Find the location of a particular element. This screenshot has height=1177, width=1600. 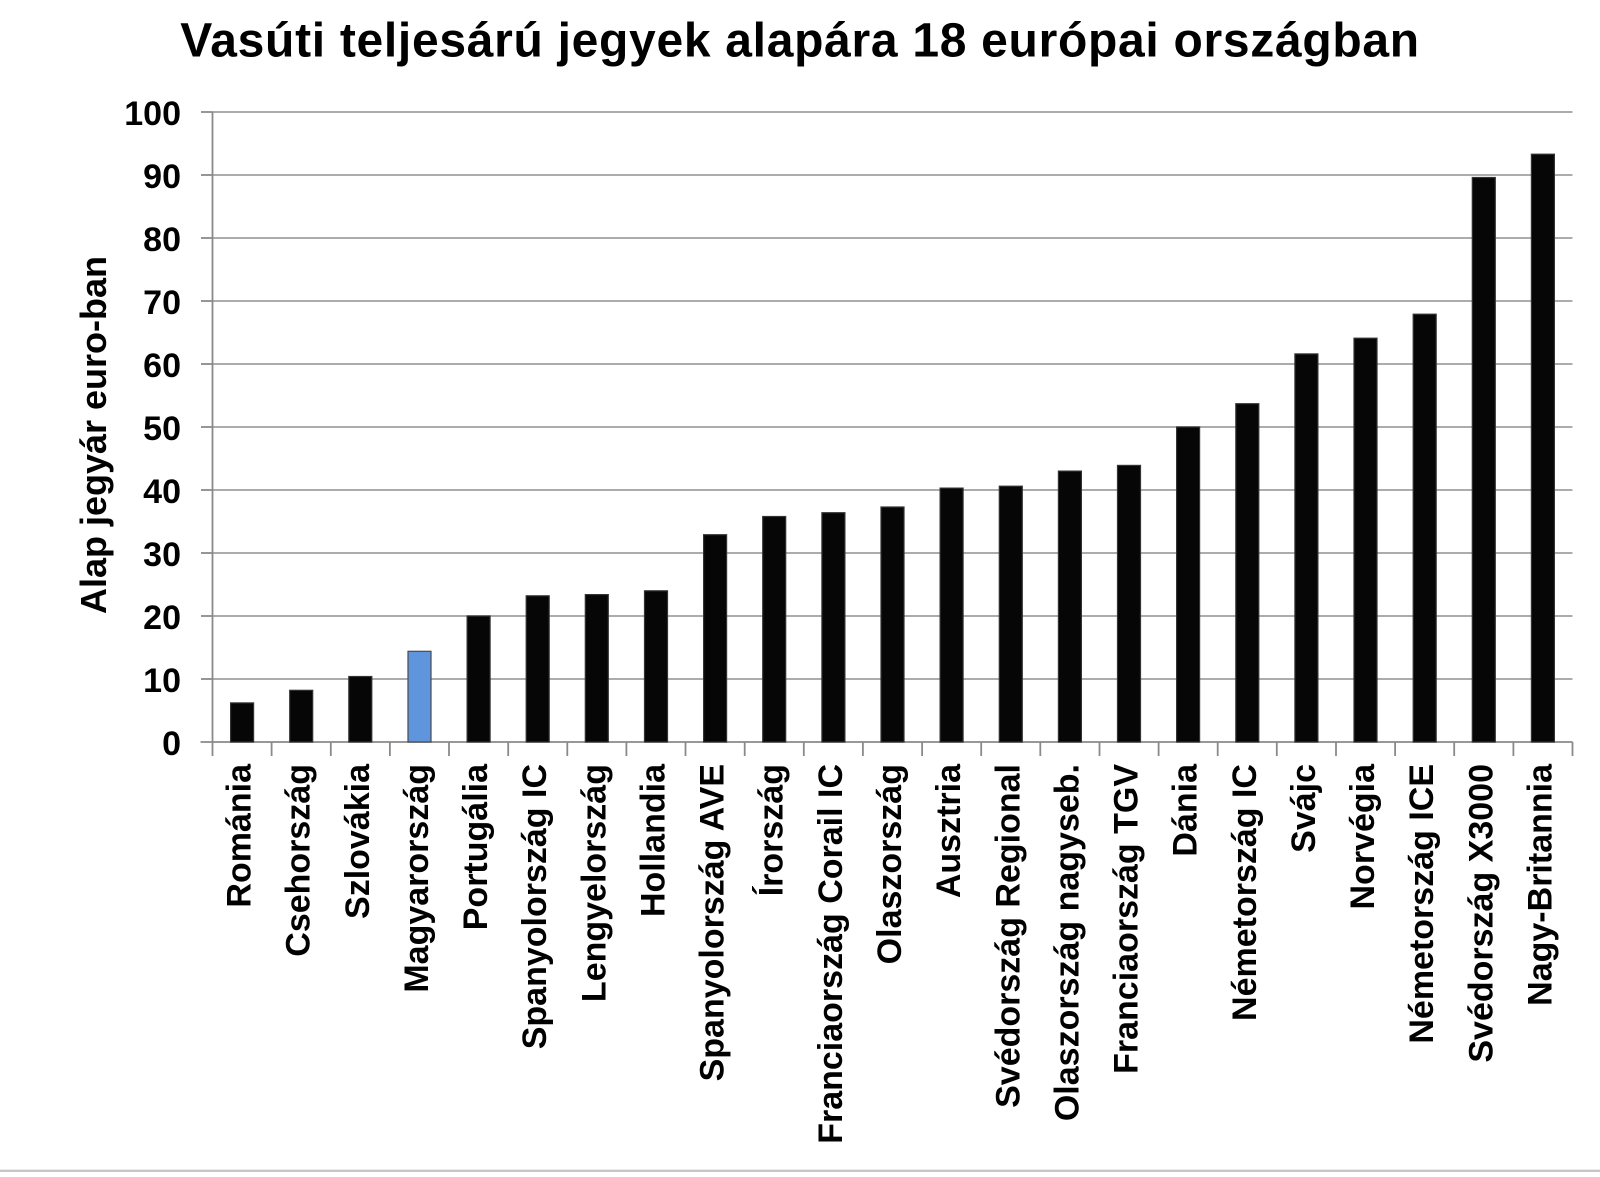

svg-text: Spanyolország IC is located at coordinates (535, 906).